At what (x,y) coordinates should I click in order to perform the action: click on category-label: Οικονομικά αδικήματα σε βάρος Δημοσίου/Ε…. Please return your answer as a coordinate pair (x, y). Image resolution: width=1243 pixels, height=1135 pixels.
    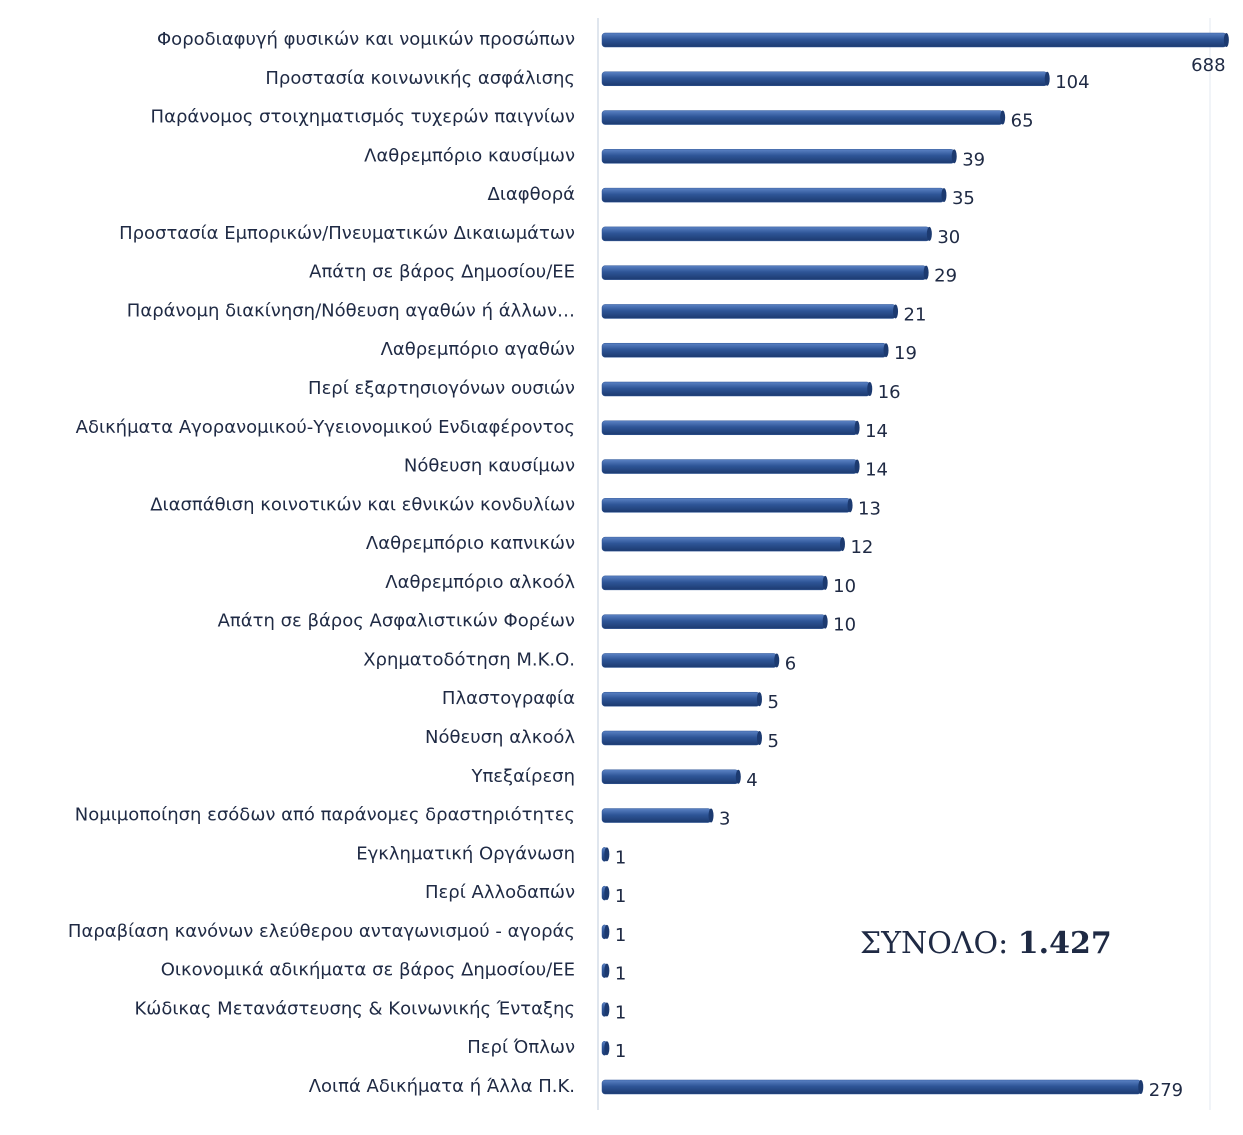
    Looking at the image, I should click on (368, 970).